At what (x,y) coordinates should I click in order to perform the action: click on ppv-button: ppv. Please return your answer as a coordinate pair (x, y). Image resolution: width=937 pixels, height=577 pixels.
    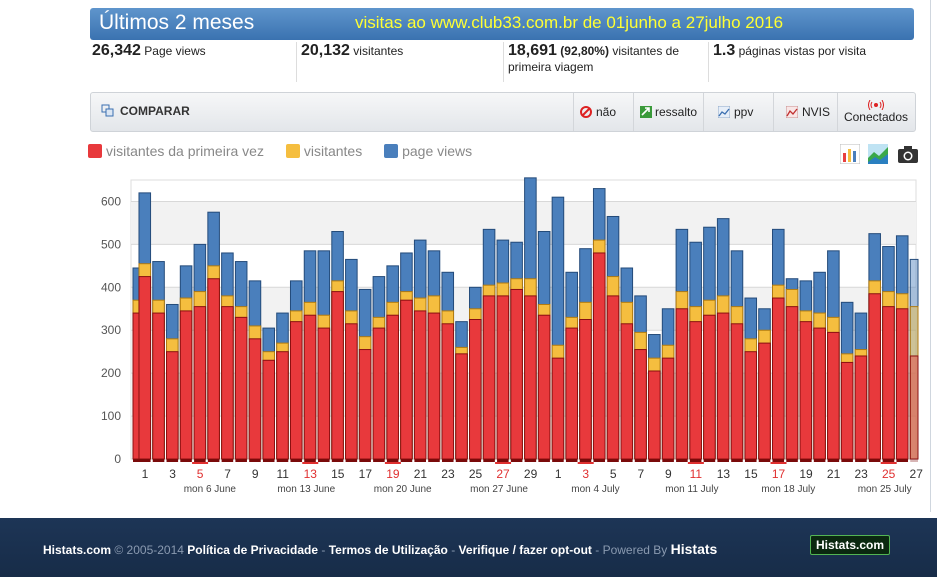
    Looking at the image, I should click on (743, 112).